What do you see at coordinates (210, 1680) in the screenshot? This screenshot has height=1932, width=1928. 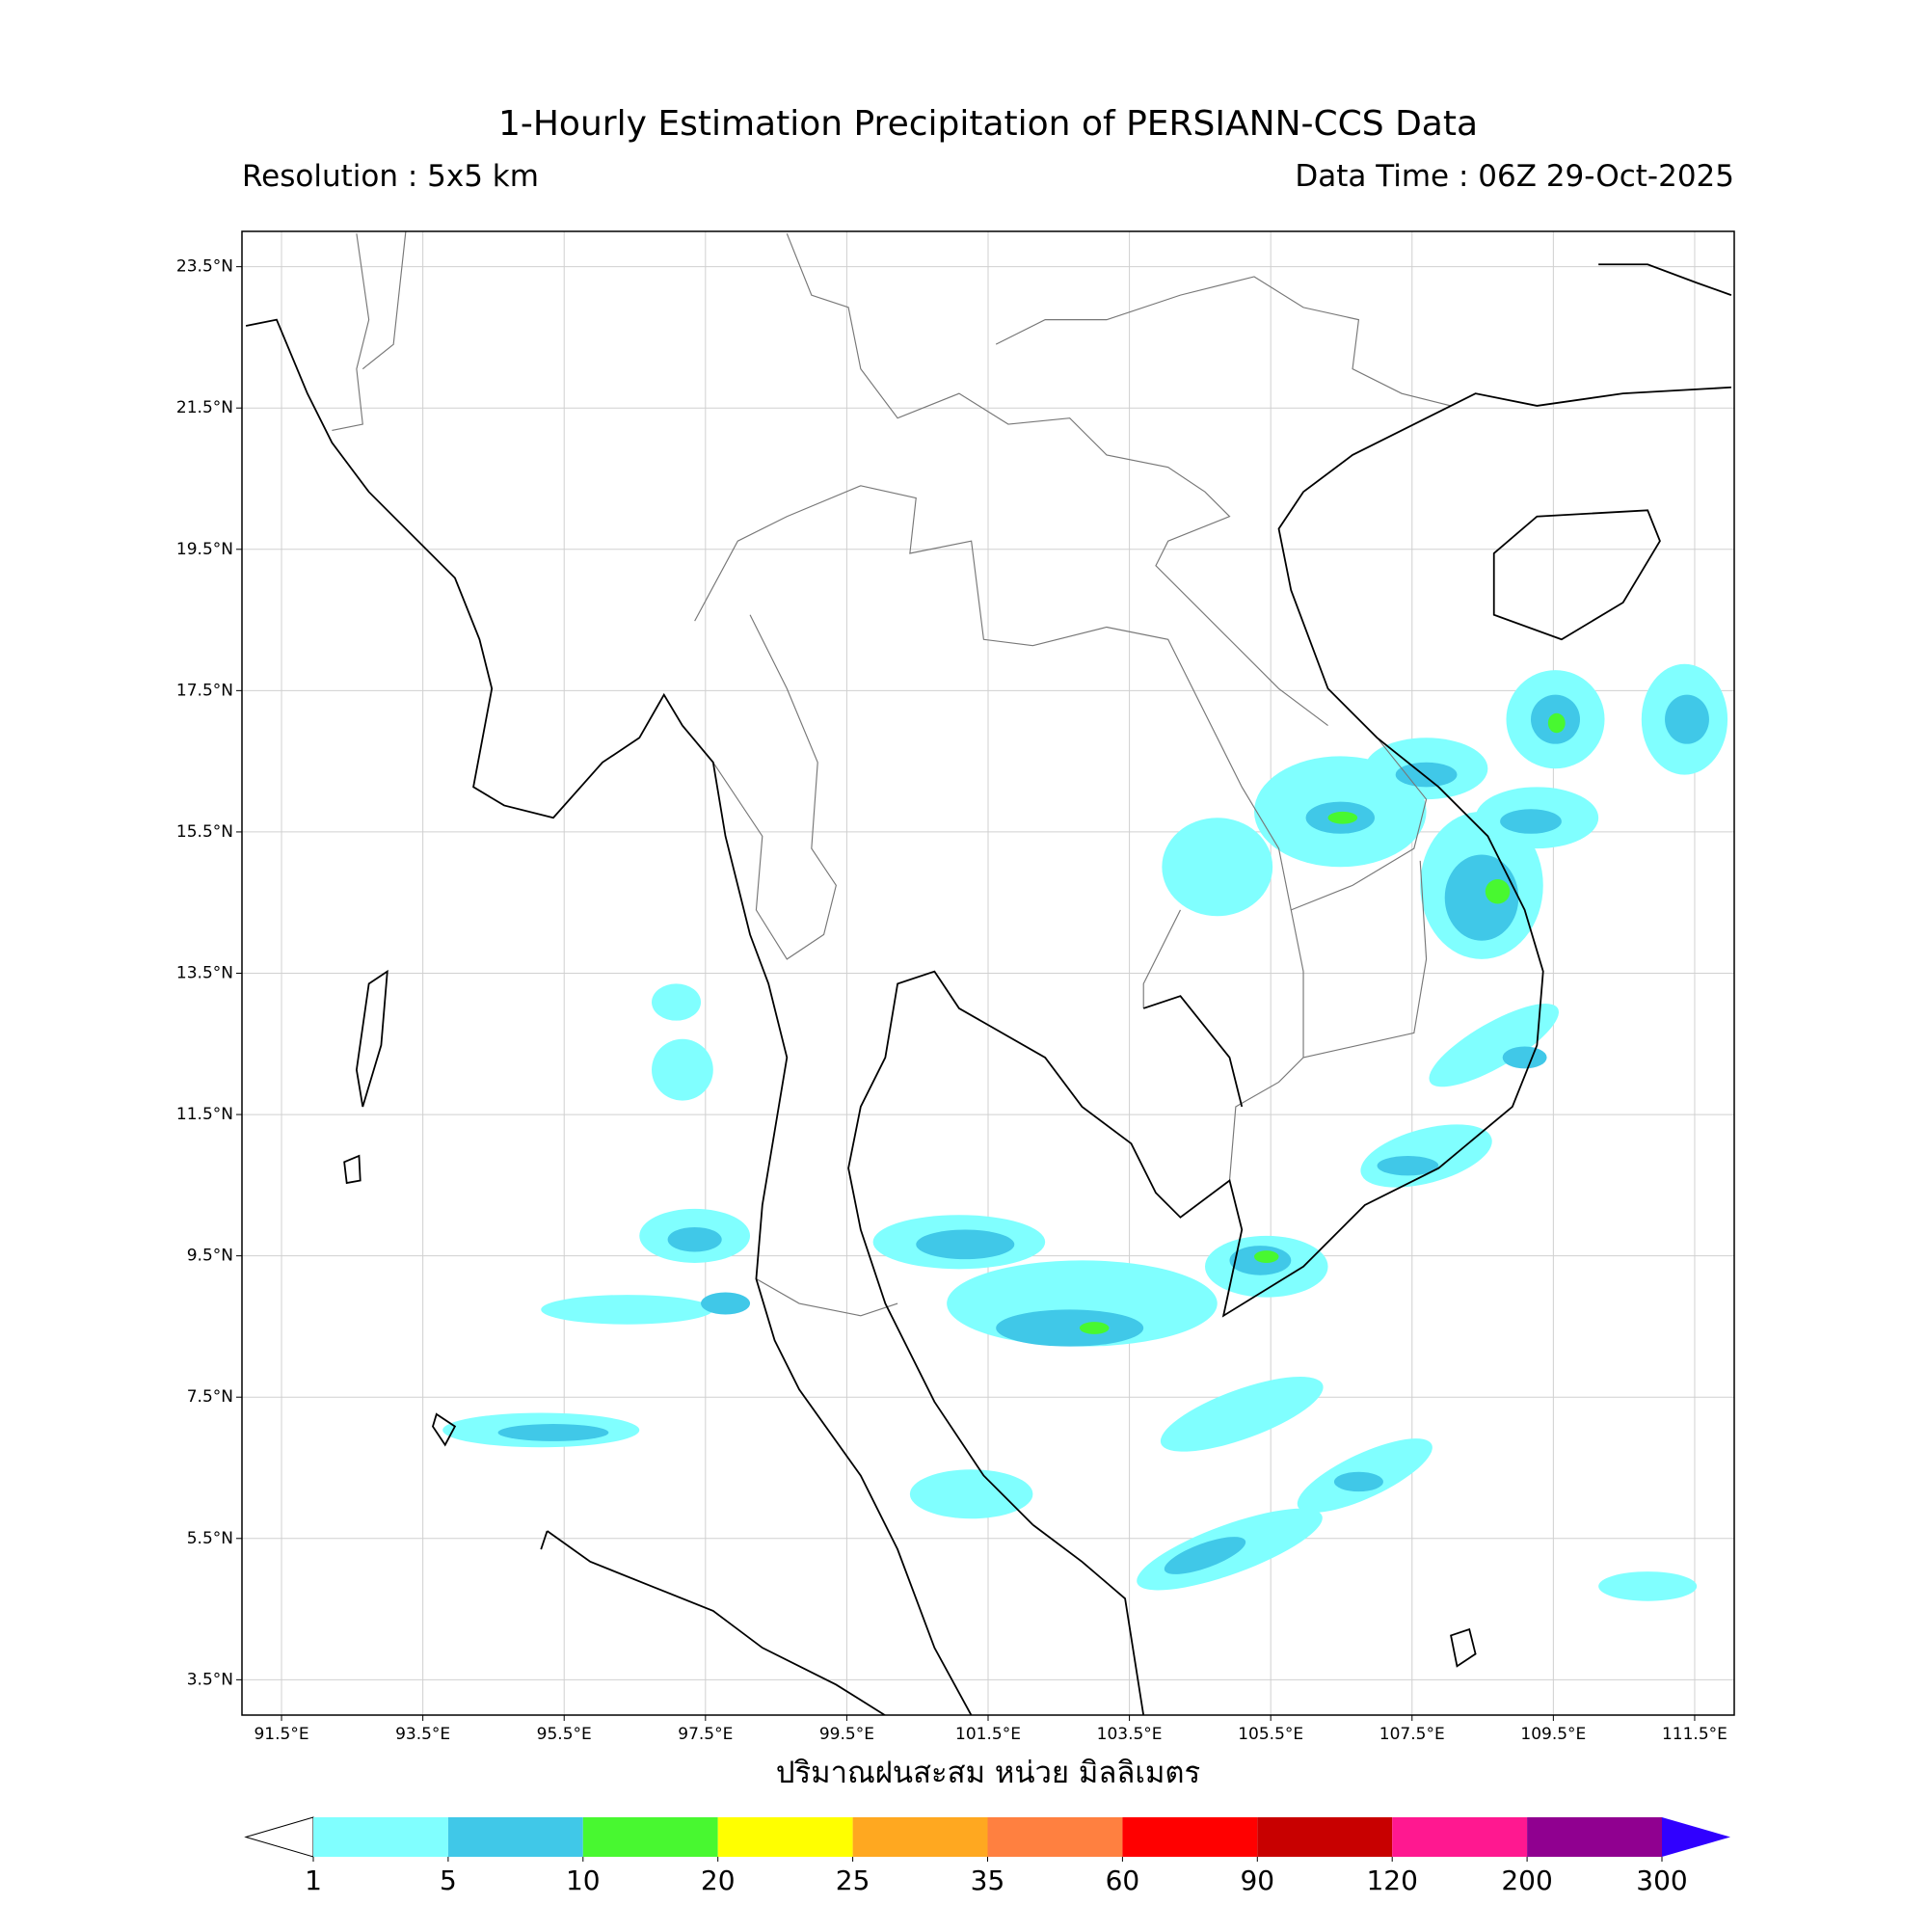 I see `y-tick-label: 3.5°N` at bounding box center [210, 1680].